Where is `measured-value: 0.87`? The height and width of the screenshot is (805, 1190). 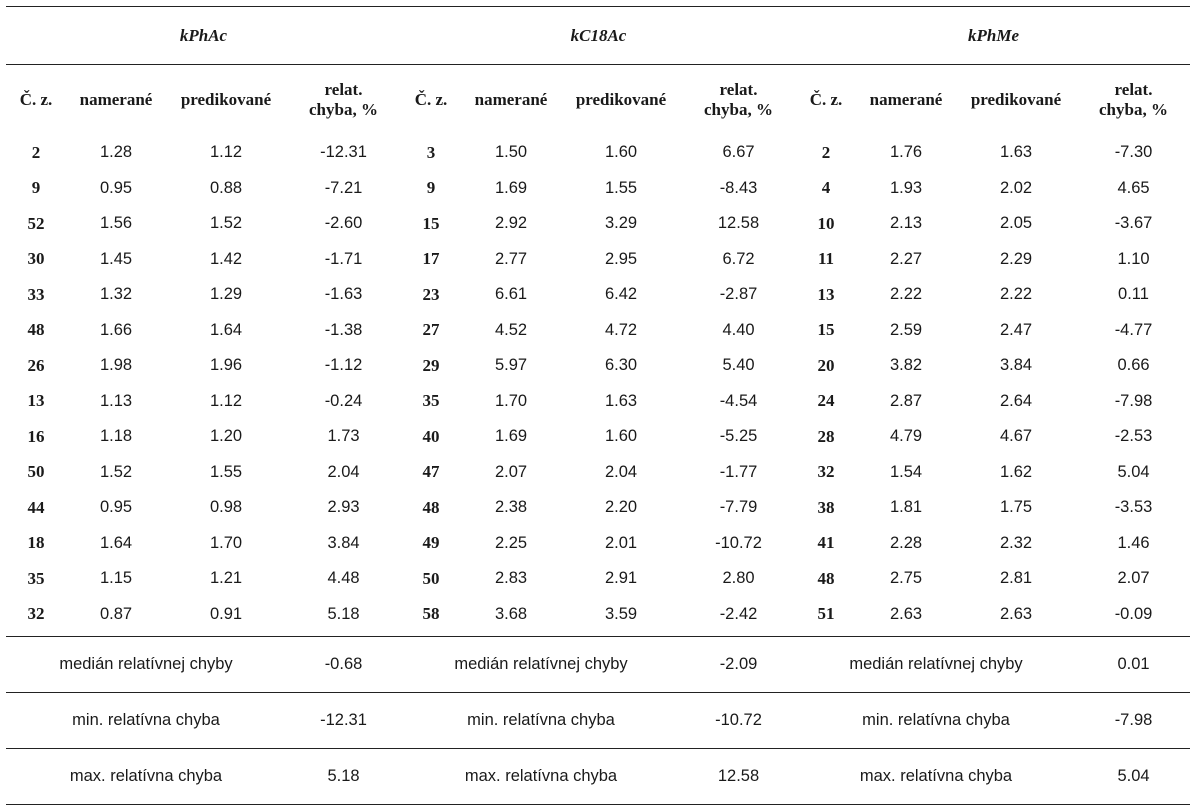
measured-value: 0.87 is located at coordinates (116, 613).